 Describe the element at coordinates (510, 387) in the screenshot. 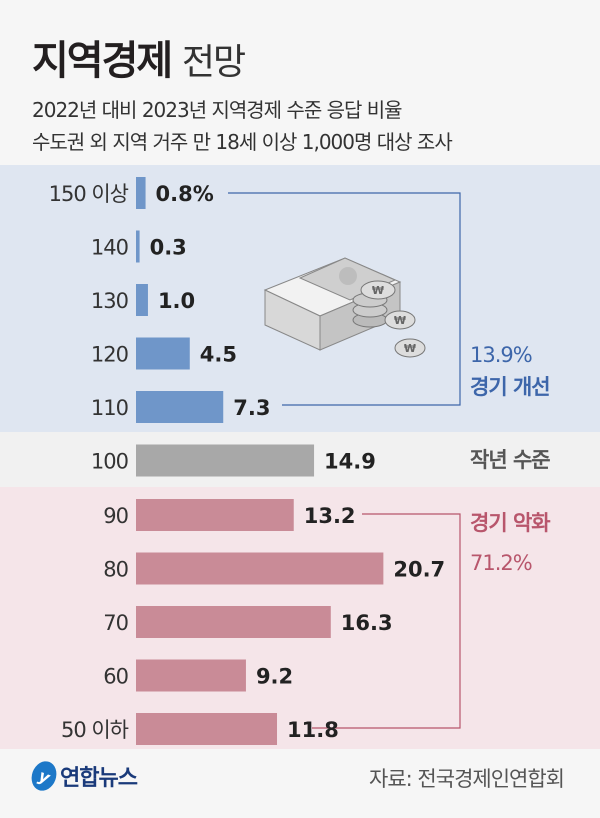

I see `improve-label: 경기 개선` at that location.